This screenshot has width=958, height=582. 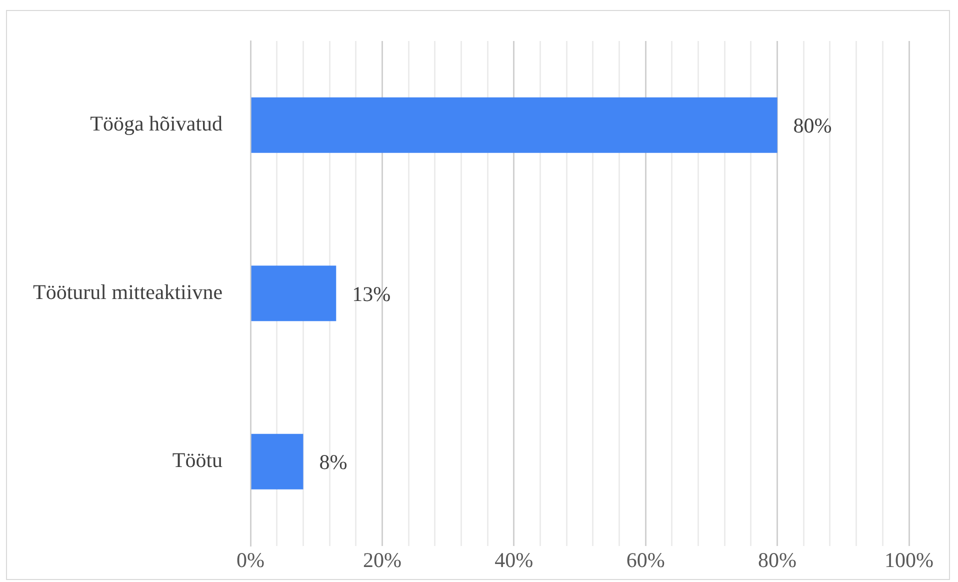 What do you see at coordinates (909, 560) in the screenshot?
I see `x-tick-label: 100%` at bounding box center [909, 560].